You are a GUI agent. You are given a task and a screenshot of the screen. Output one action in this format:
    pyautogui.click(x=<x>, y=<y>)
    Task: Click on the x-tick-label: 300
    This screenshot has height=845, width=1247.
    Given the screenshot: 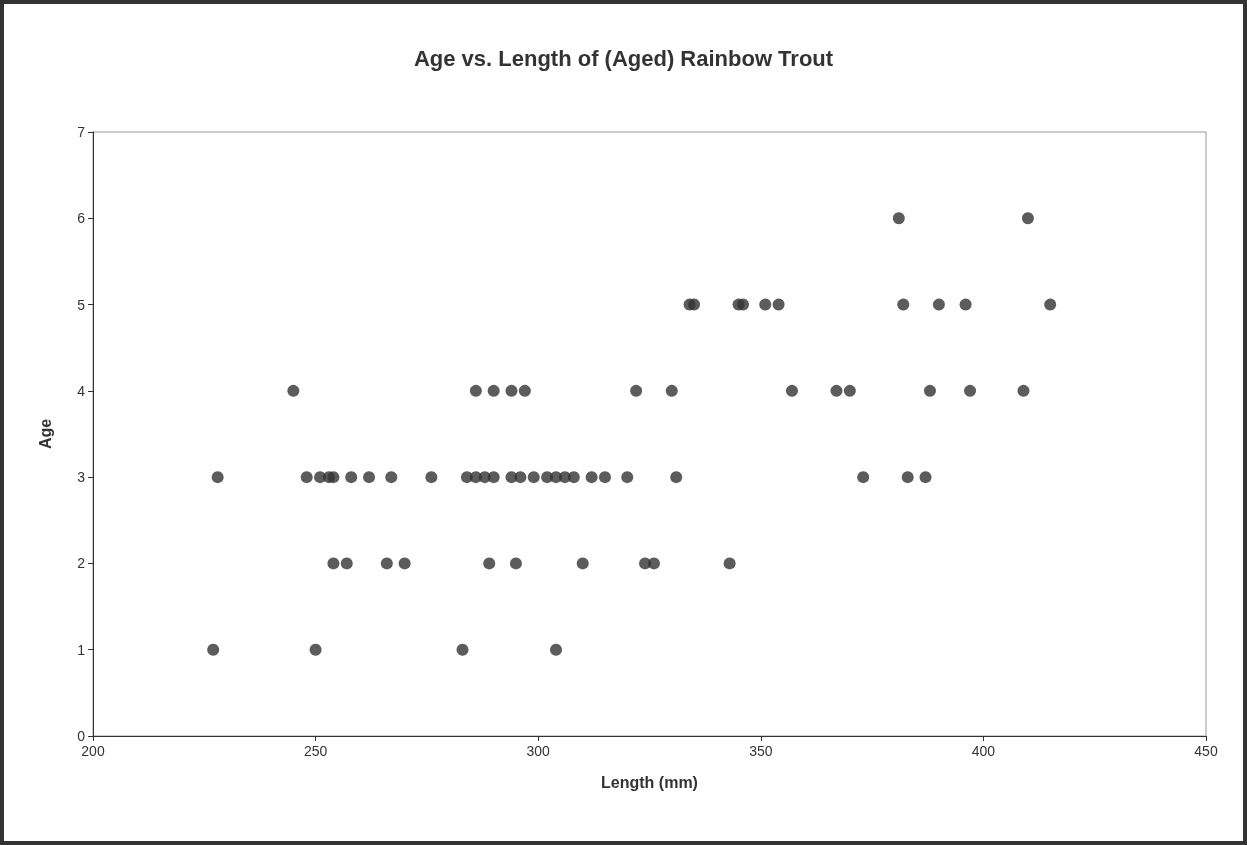 What is the action you would take?
    pyautogui.click(x=538, y=751)
    